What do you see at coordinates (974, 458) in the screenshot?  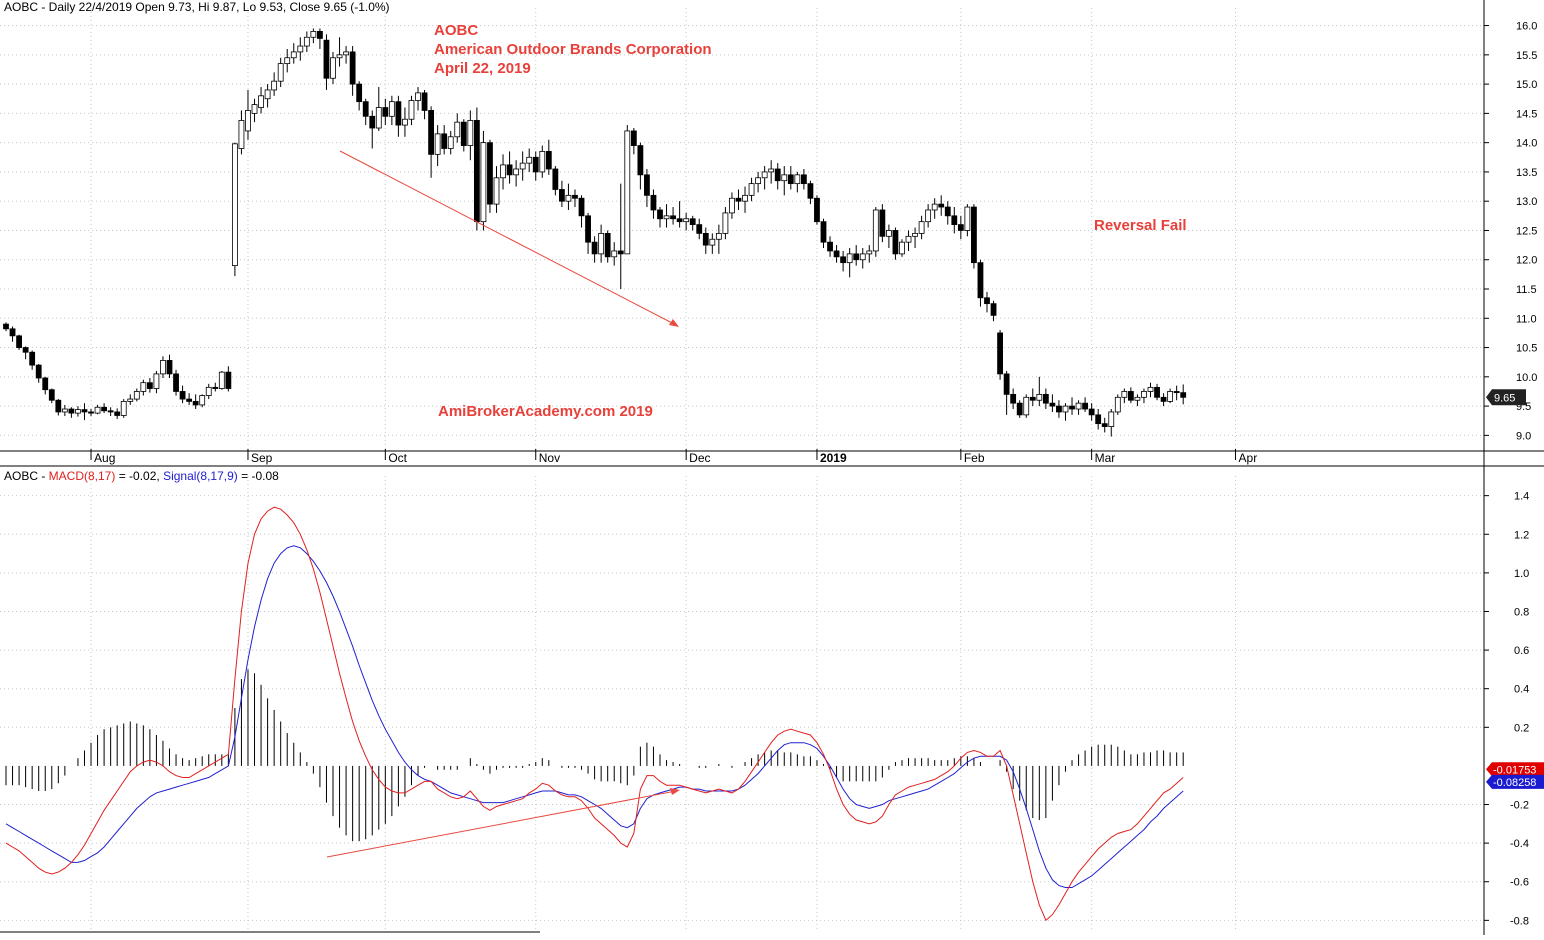 I see `x-tick-label: Feb` at bounding box center [974, 458].